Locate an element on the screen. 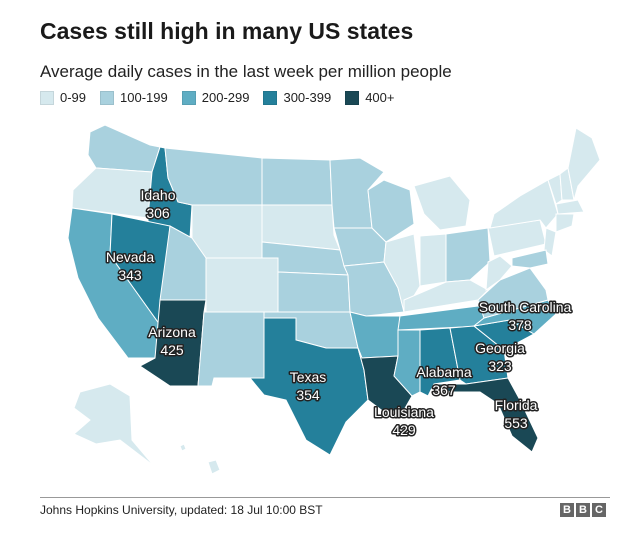 The width and height of the screenshot is (640, 533). legend-label: 0-99 is located at coordinates (73, 97).